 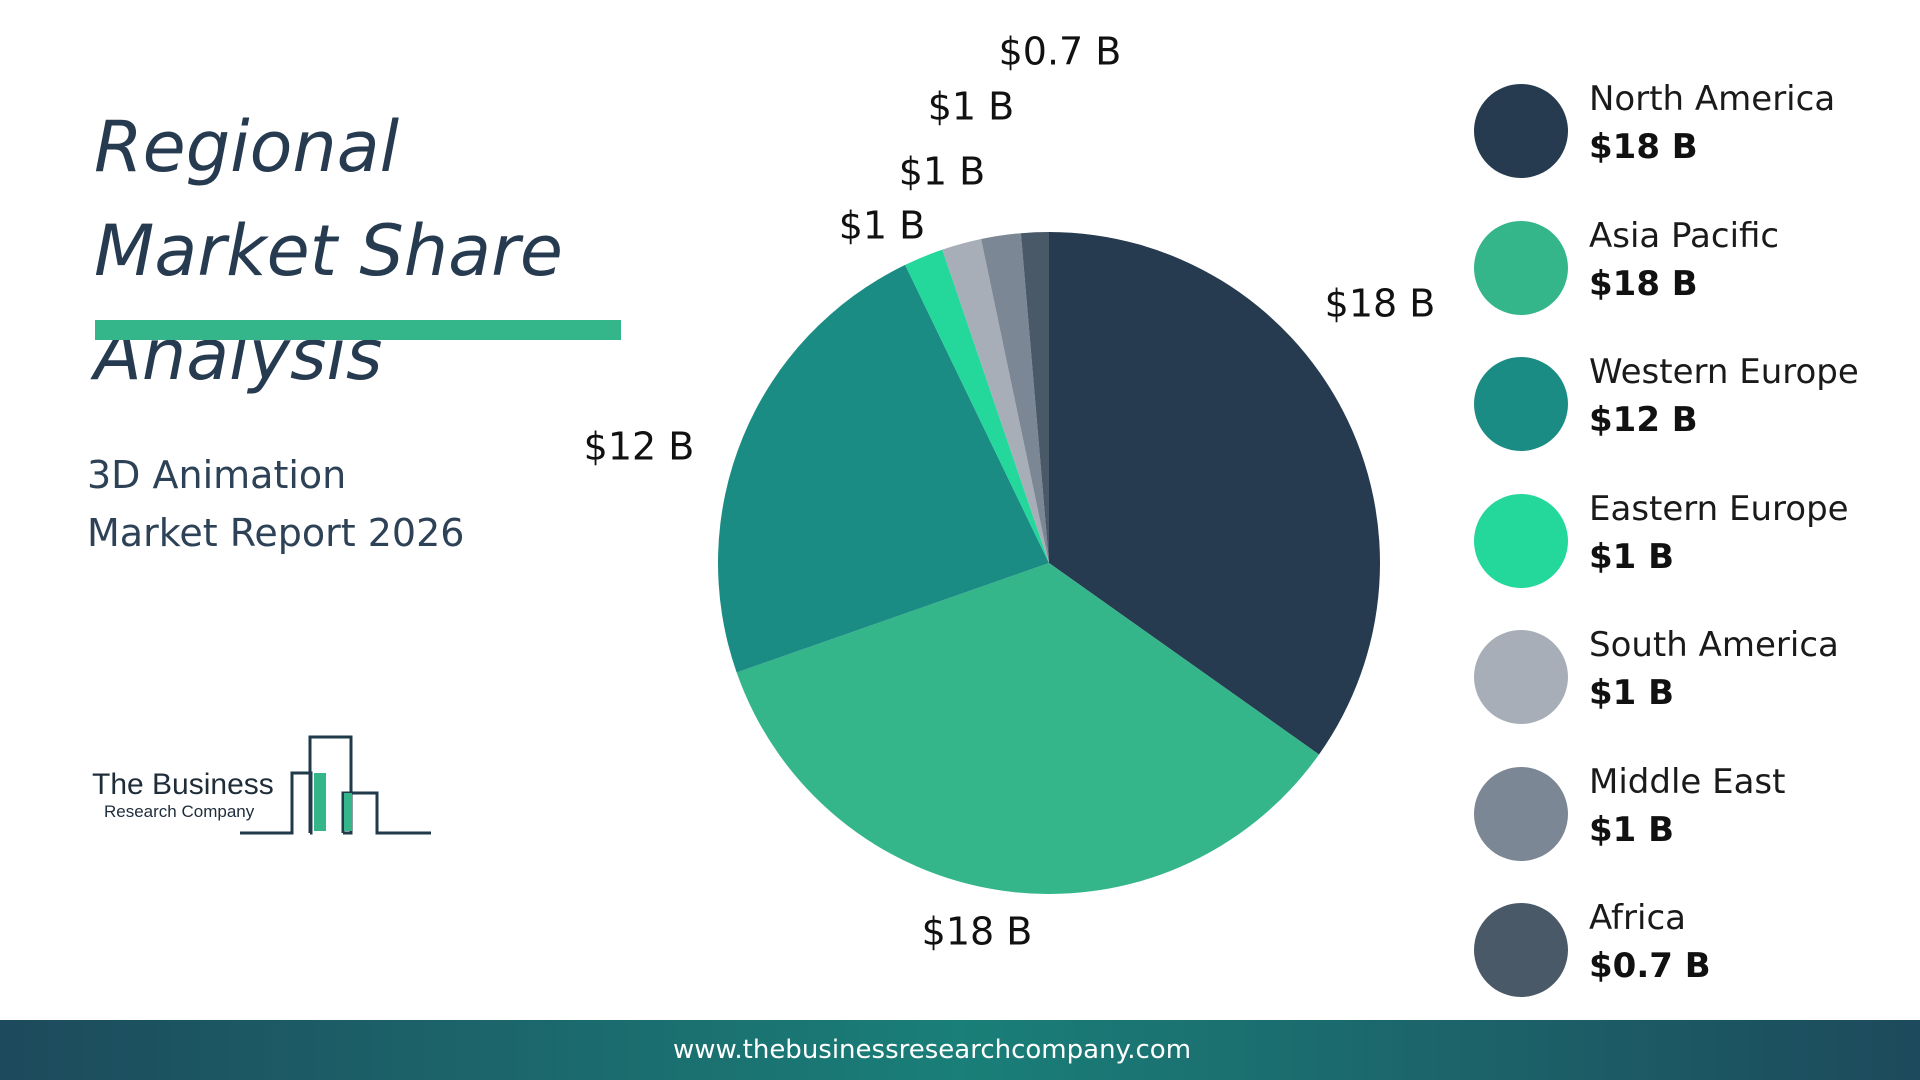 I want to click on footer-url: www.thebusinessresearchcompany.com, so click(x=932, y=1050).